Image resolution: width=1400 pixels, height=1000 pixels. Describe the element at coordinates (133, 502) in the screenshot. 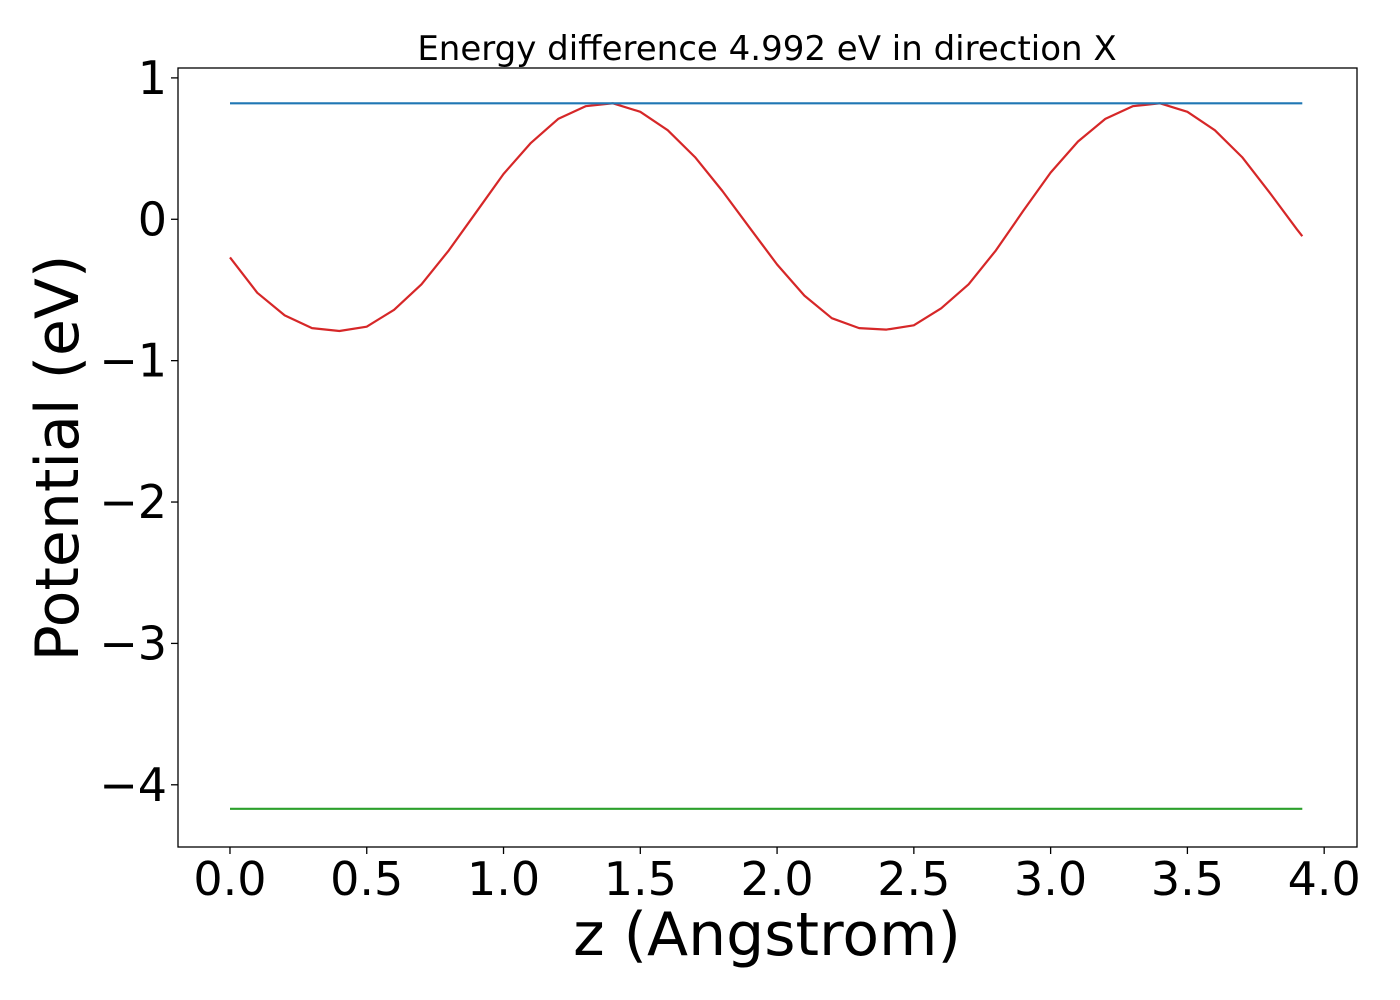

I see `y-tick-label: −2` at that location.